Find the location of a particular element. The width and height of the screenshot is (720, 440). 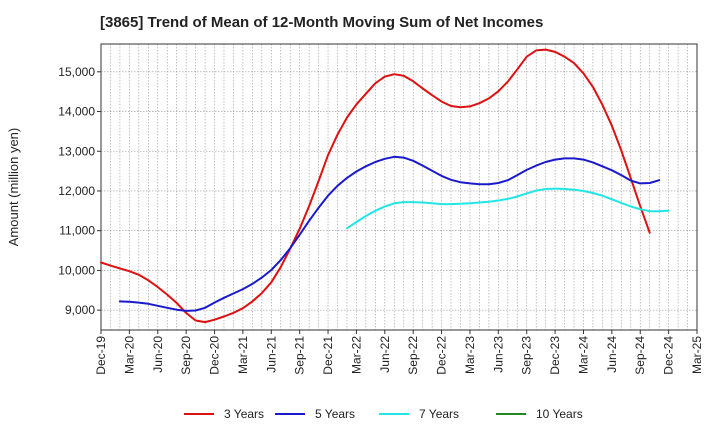

y-tick-label: 10,000 is located at coordinates (76, 270).